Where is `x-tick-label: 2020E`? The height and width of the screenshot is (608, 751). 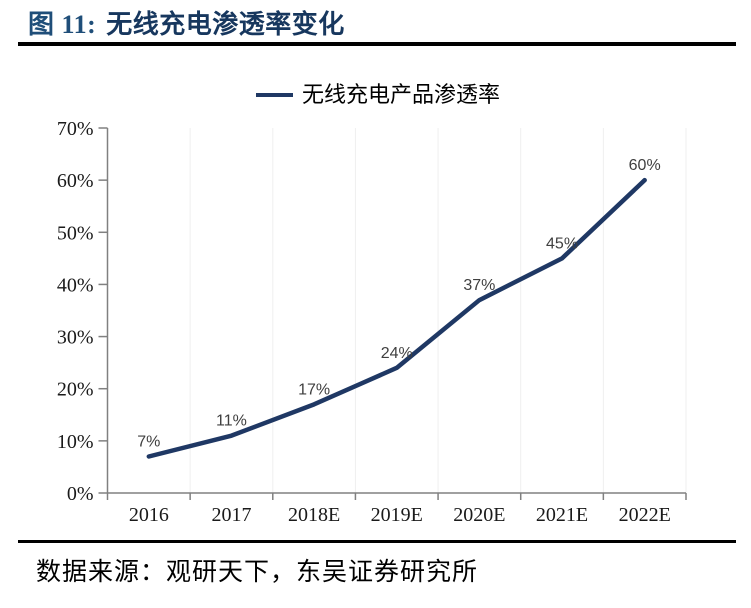
x-tick-label: 2020E is located at coordinates (479, 515).